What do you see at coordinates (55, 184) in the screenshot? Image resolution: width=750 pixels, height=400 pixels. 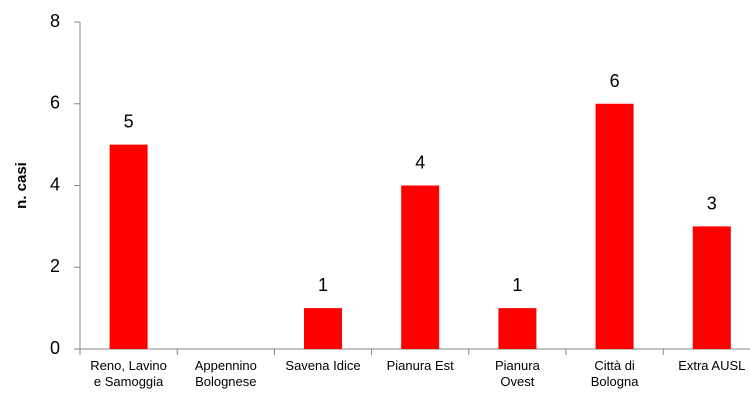 I see `y-tick-label: 4` at bounding box center [55, 184].